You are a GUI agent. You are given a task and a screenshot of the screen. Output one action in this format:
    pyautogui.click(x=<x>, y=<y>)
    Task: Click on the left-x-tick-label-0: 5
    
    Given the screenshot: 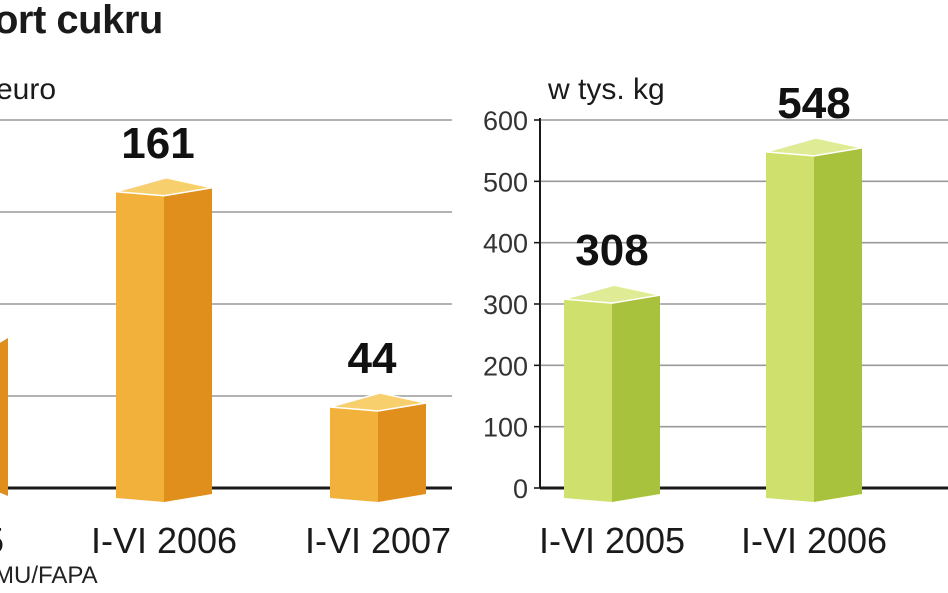 What is the action you would take?
    pyautogui.click(x=2, y=540)
    